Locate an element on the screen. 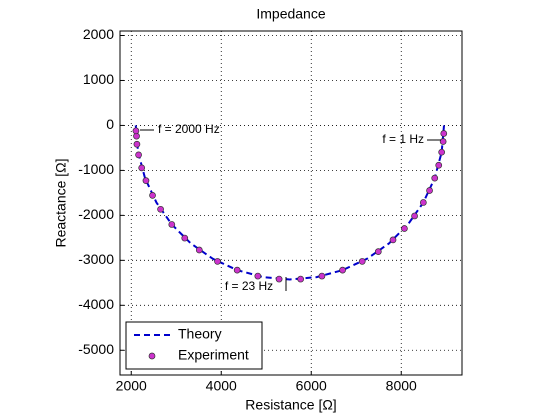 Image resolution: width=560 pixels, height=420 pixels. annotation: f = 23 Hz is located at coordinates (249, 286).